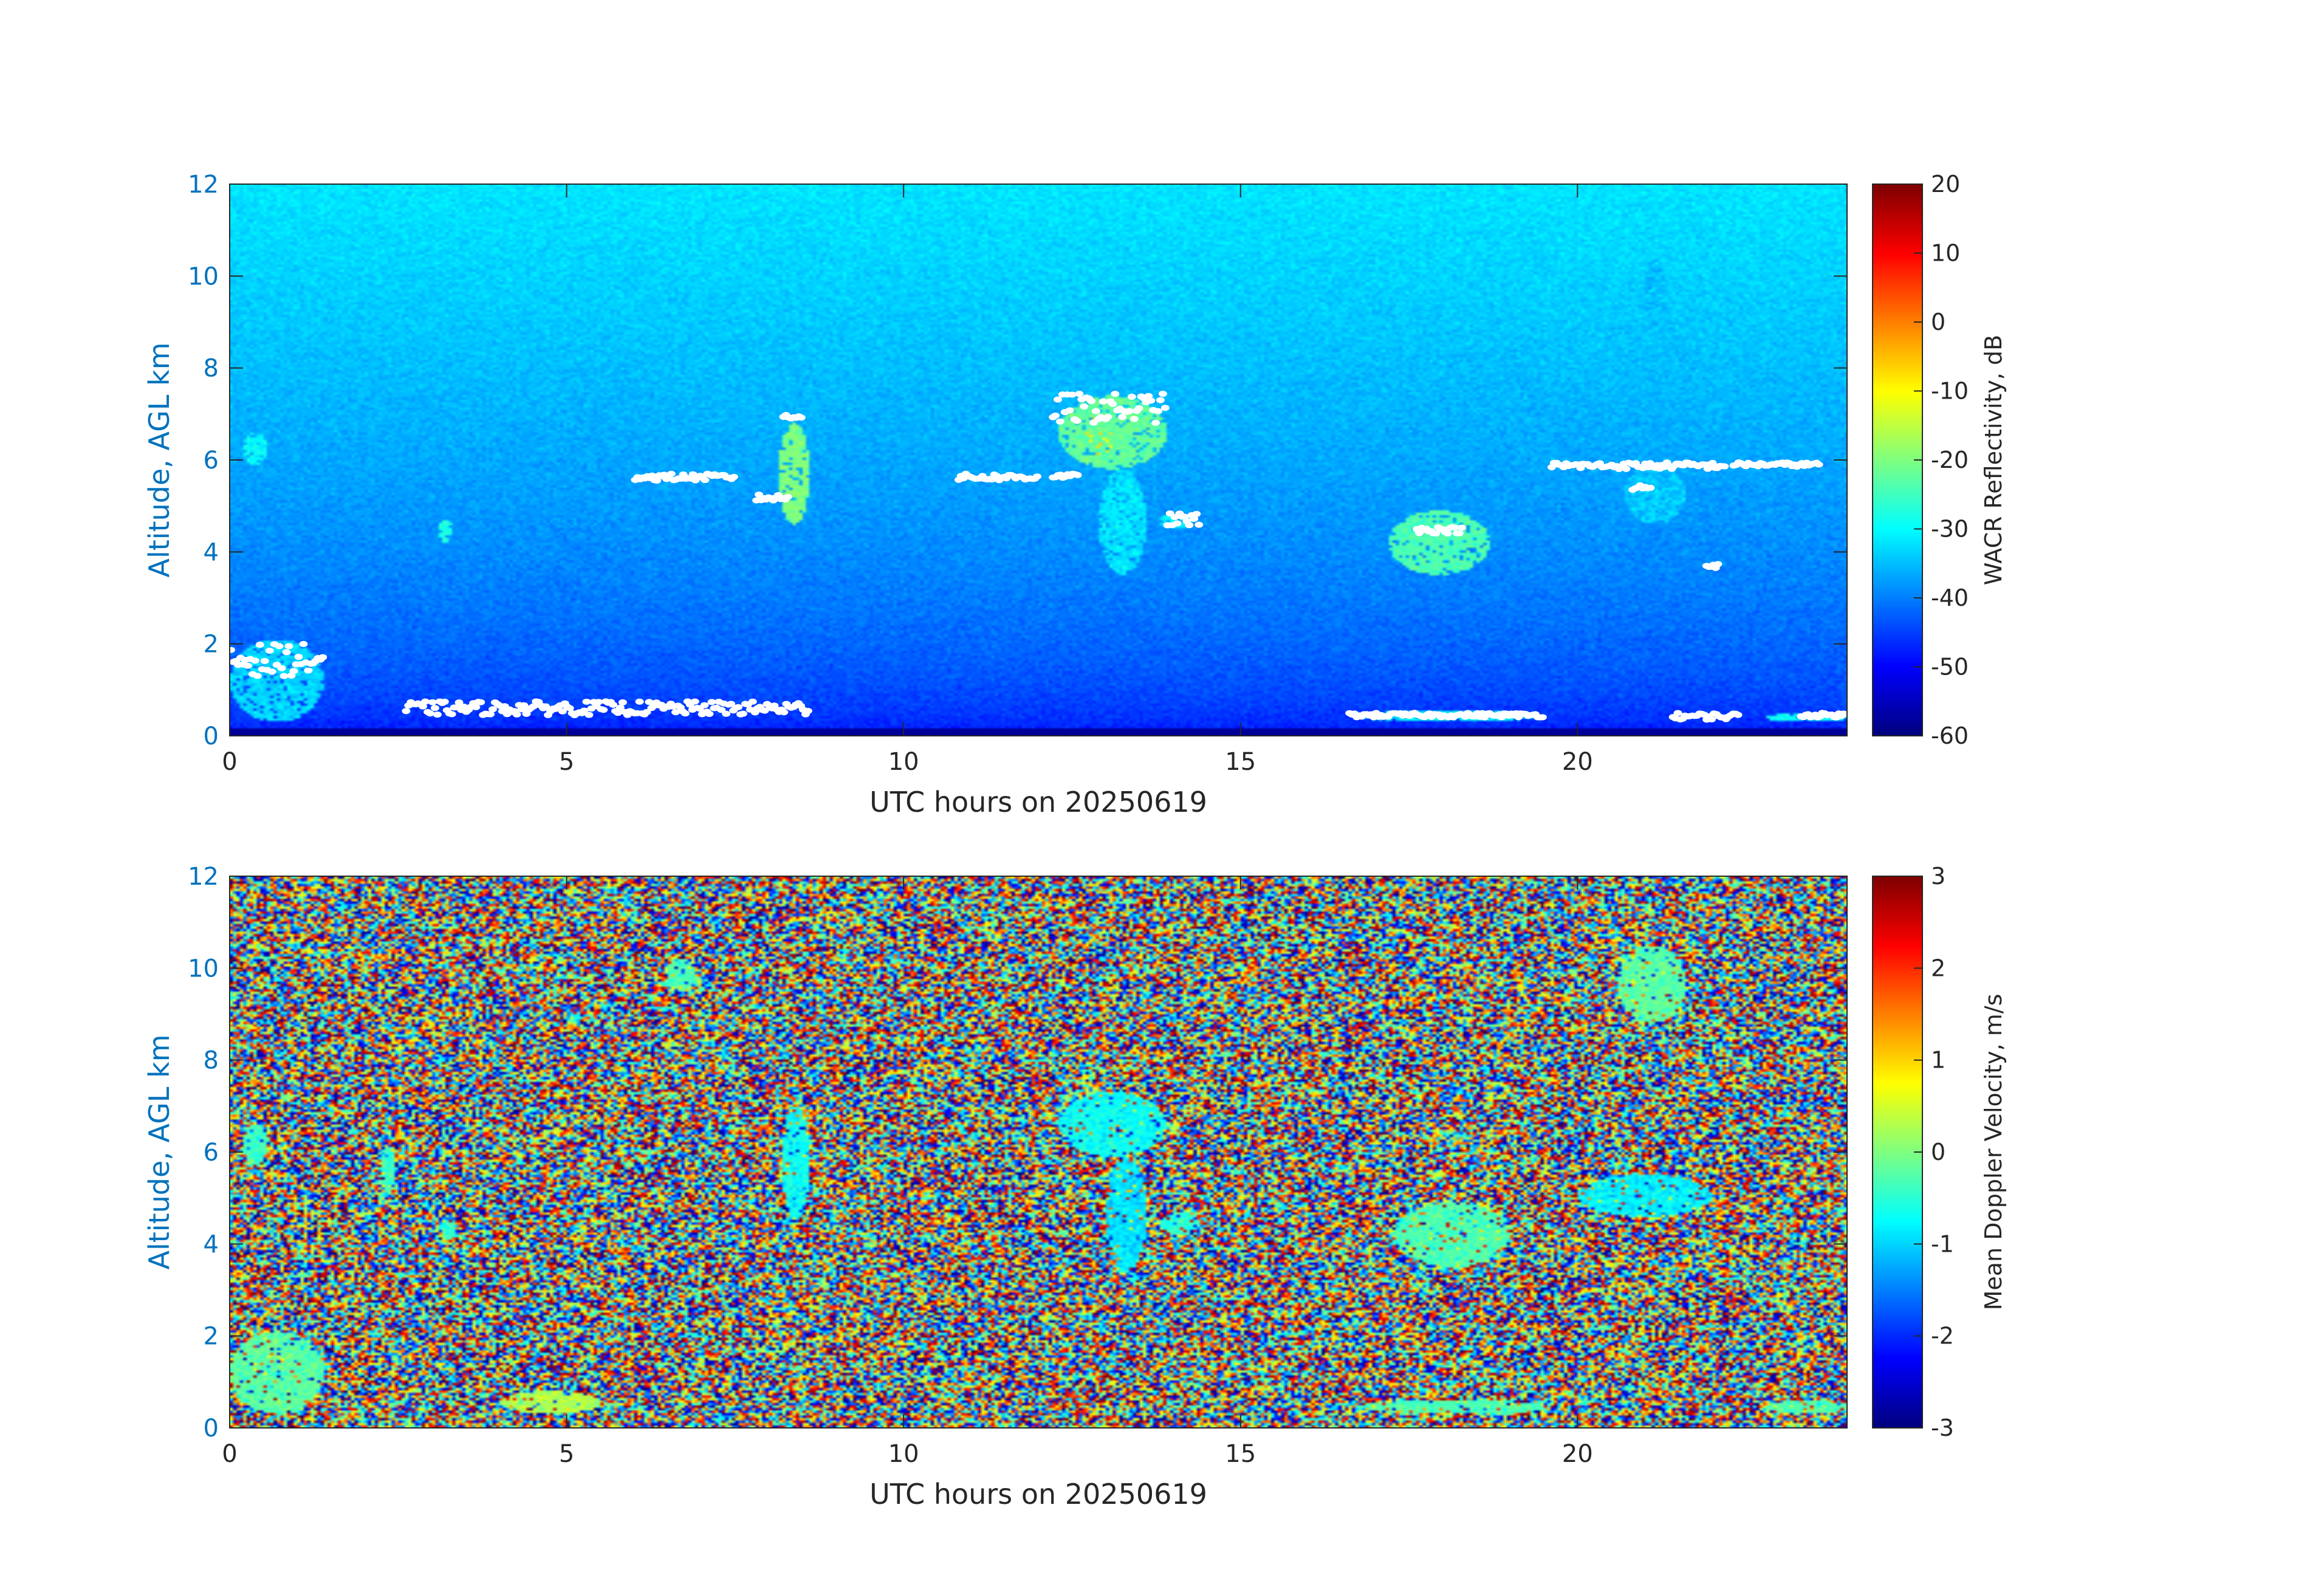 Image resolution: width=2324 pixels, height=1595 pixels. Describe the element at coordinates (1950, 460) in the screenshot. I see `colorbar-tick-label: -20` at that location.